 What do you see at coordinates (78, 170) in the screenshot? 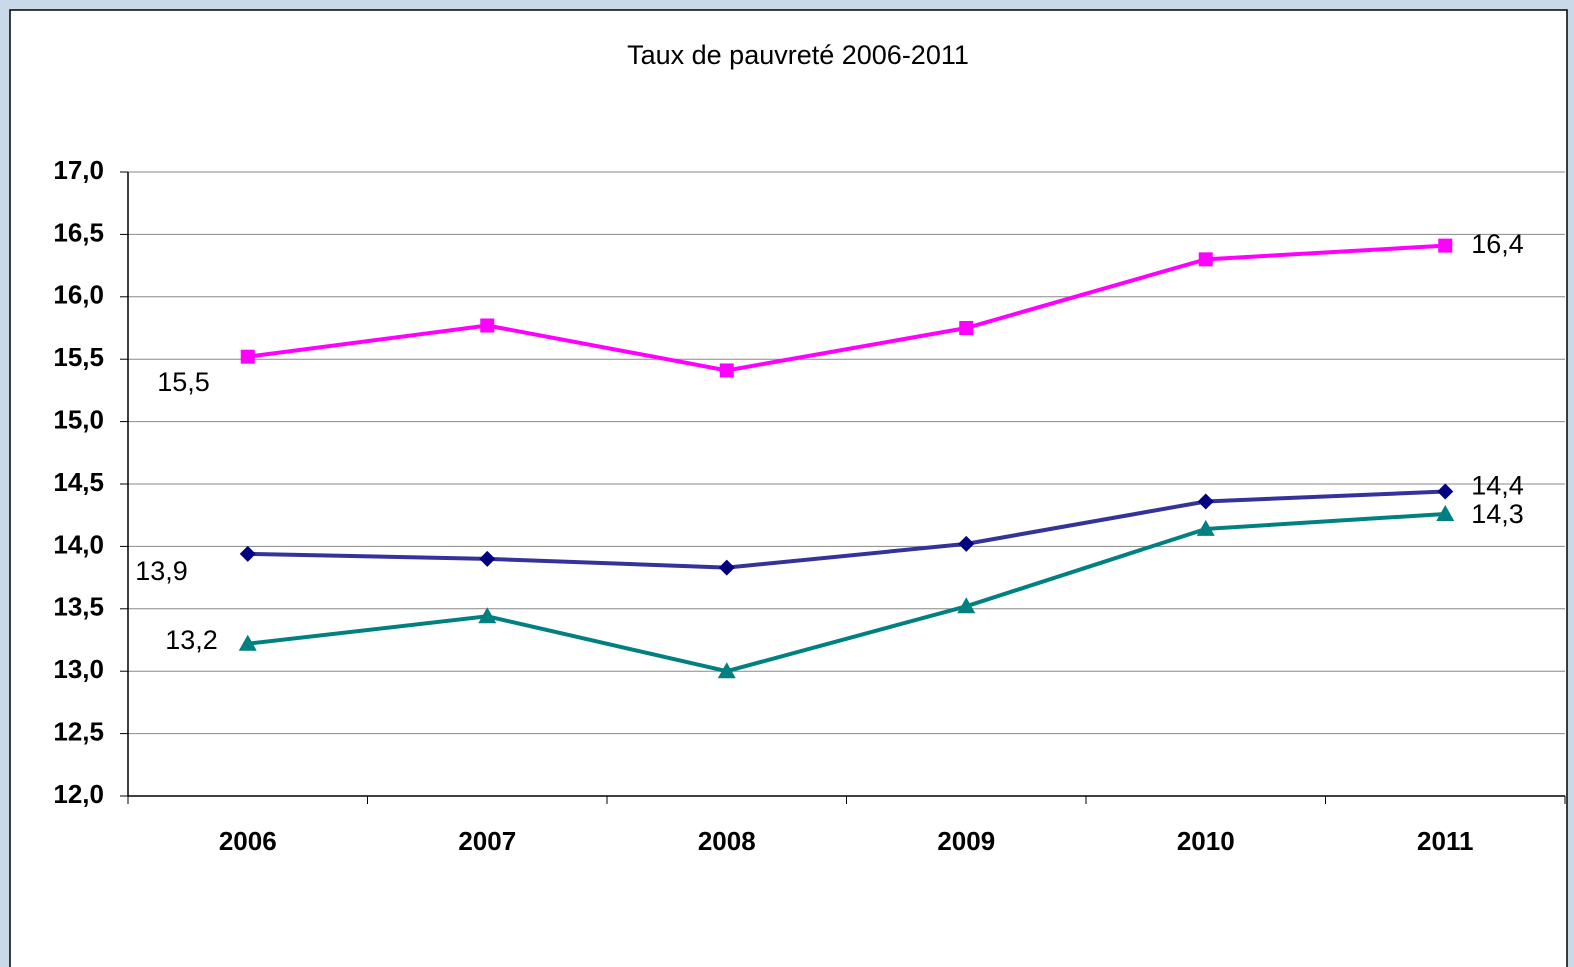
I see `y-tick-label: 17,0` at bounding box center [78, 170].